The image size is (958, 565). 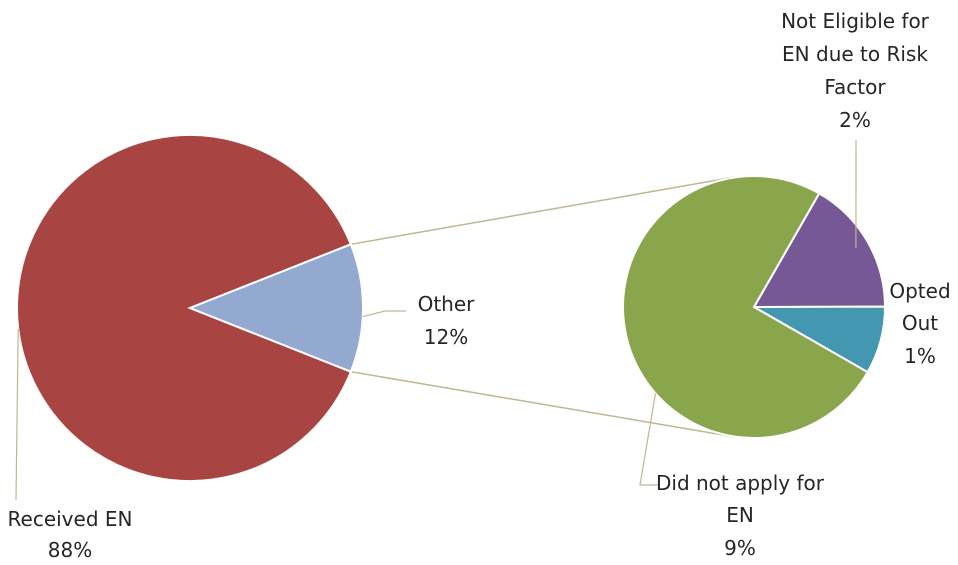 What do you see at coordinates (855, 87) in the screenshot?
I see `label-not-eligible-name-line3: Factor` at bounding box center [855, 87].